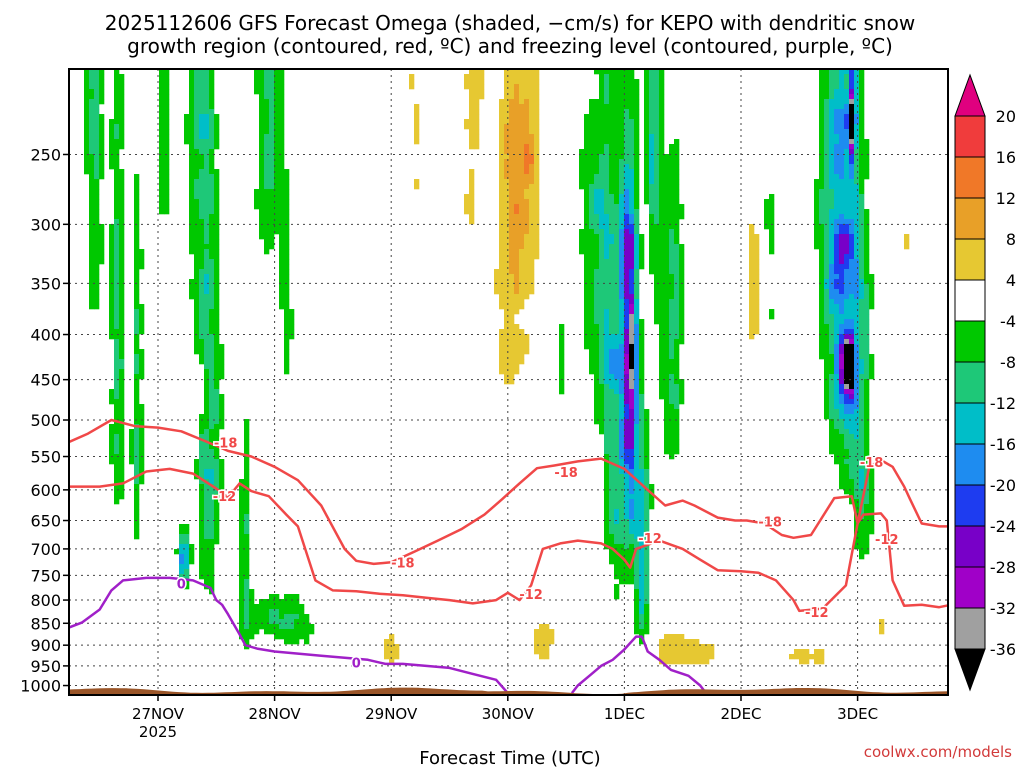 This screenshot has width=1024, height=768. What do you see at coordinates (40, 686) in the screenshot?
I see `y-tick-label: 1000` at bounding box center [40, 686].